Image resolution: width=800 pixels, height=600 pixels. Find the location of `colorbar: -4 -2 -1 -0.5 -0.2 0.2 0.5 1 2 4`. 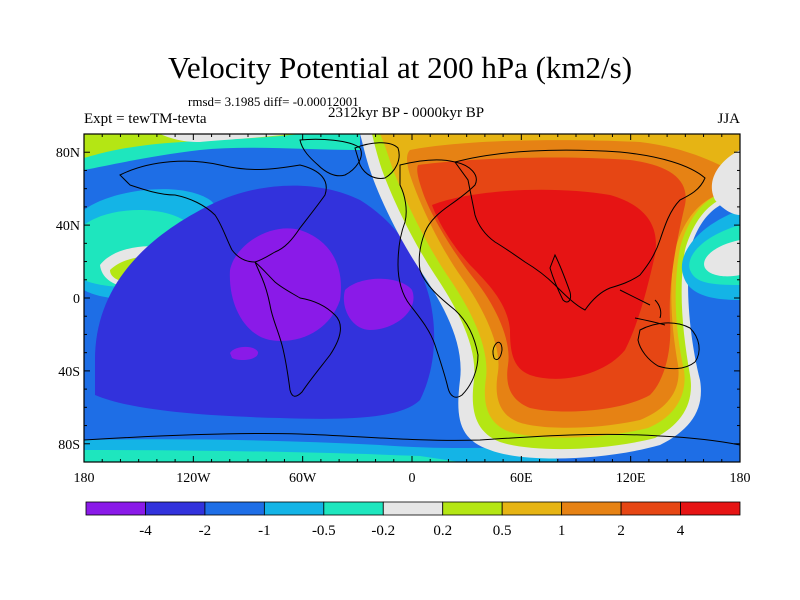

colorbar: -4 -2 -1 -0.5 -0.2 0.2 0.5 1 2 4 is located at coordinates (413, 520).